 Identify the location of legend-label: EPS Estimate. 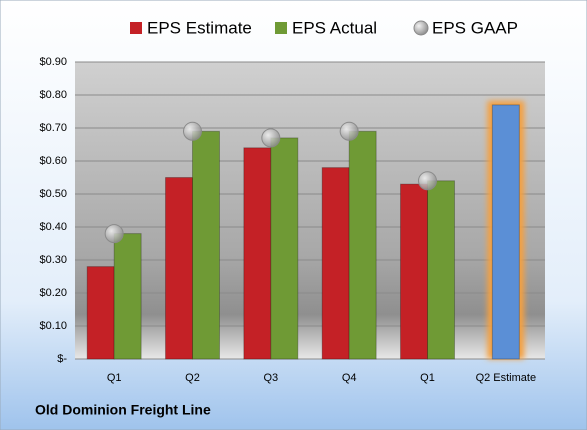
(199, 27).